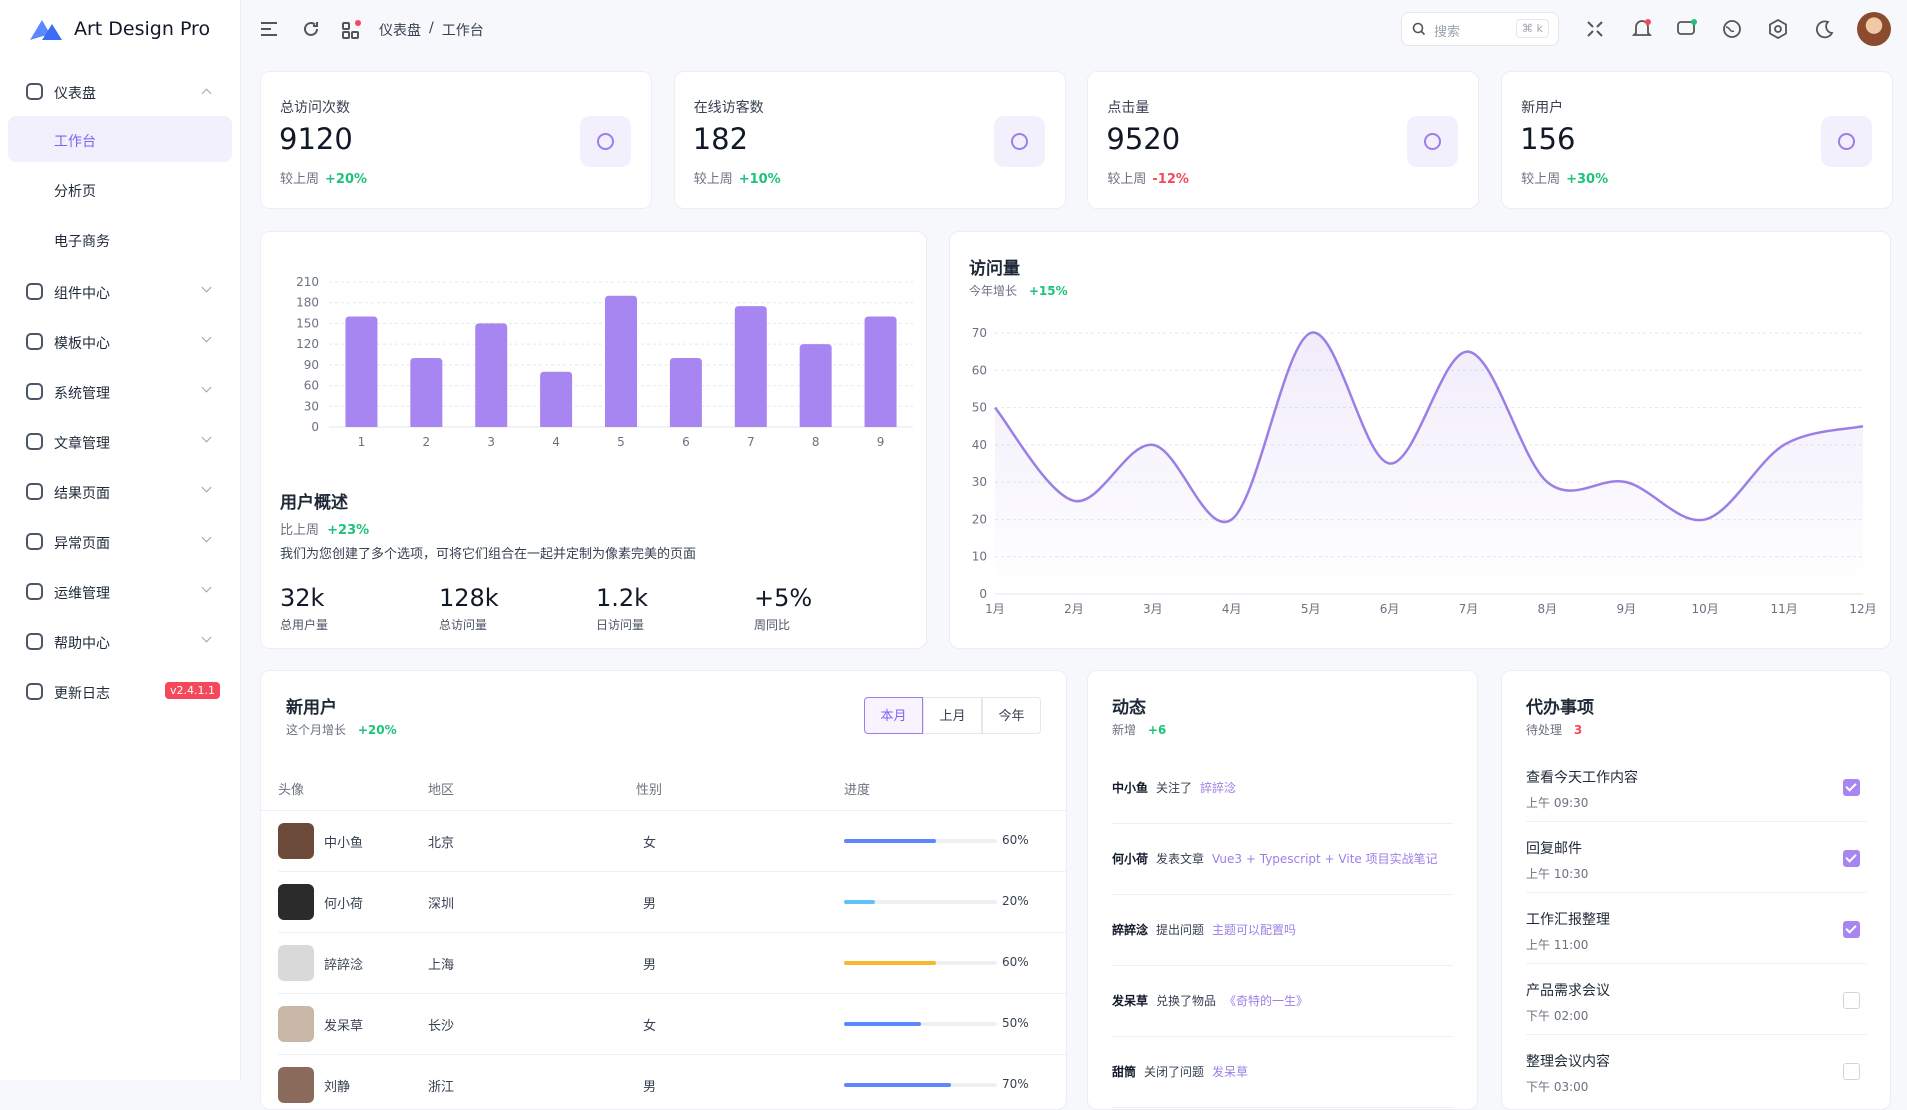 The image size is (1907, 1110). I want to click on todo-time: 上午 10:30, so click(1557, 874).